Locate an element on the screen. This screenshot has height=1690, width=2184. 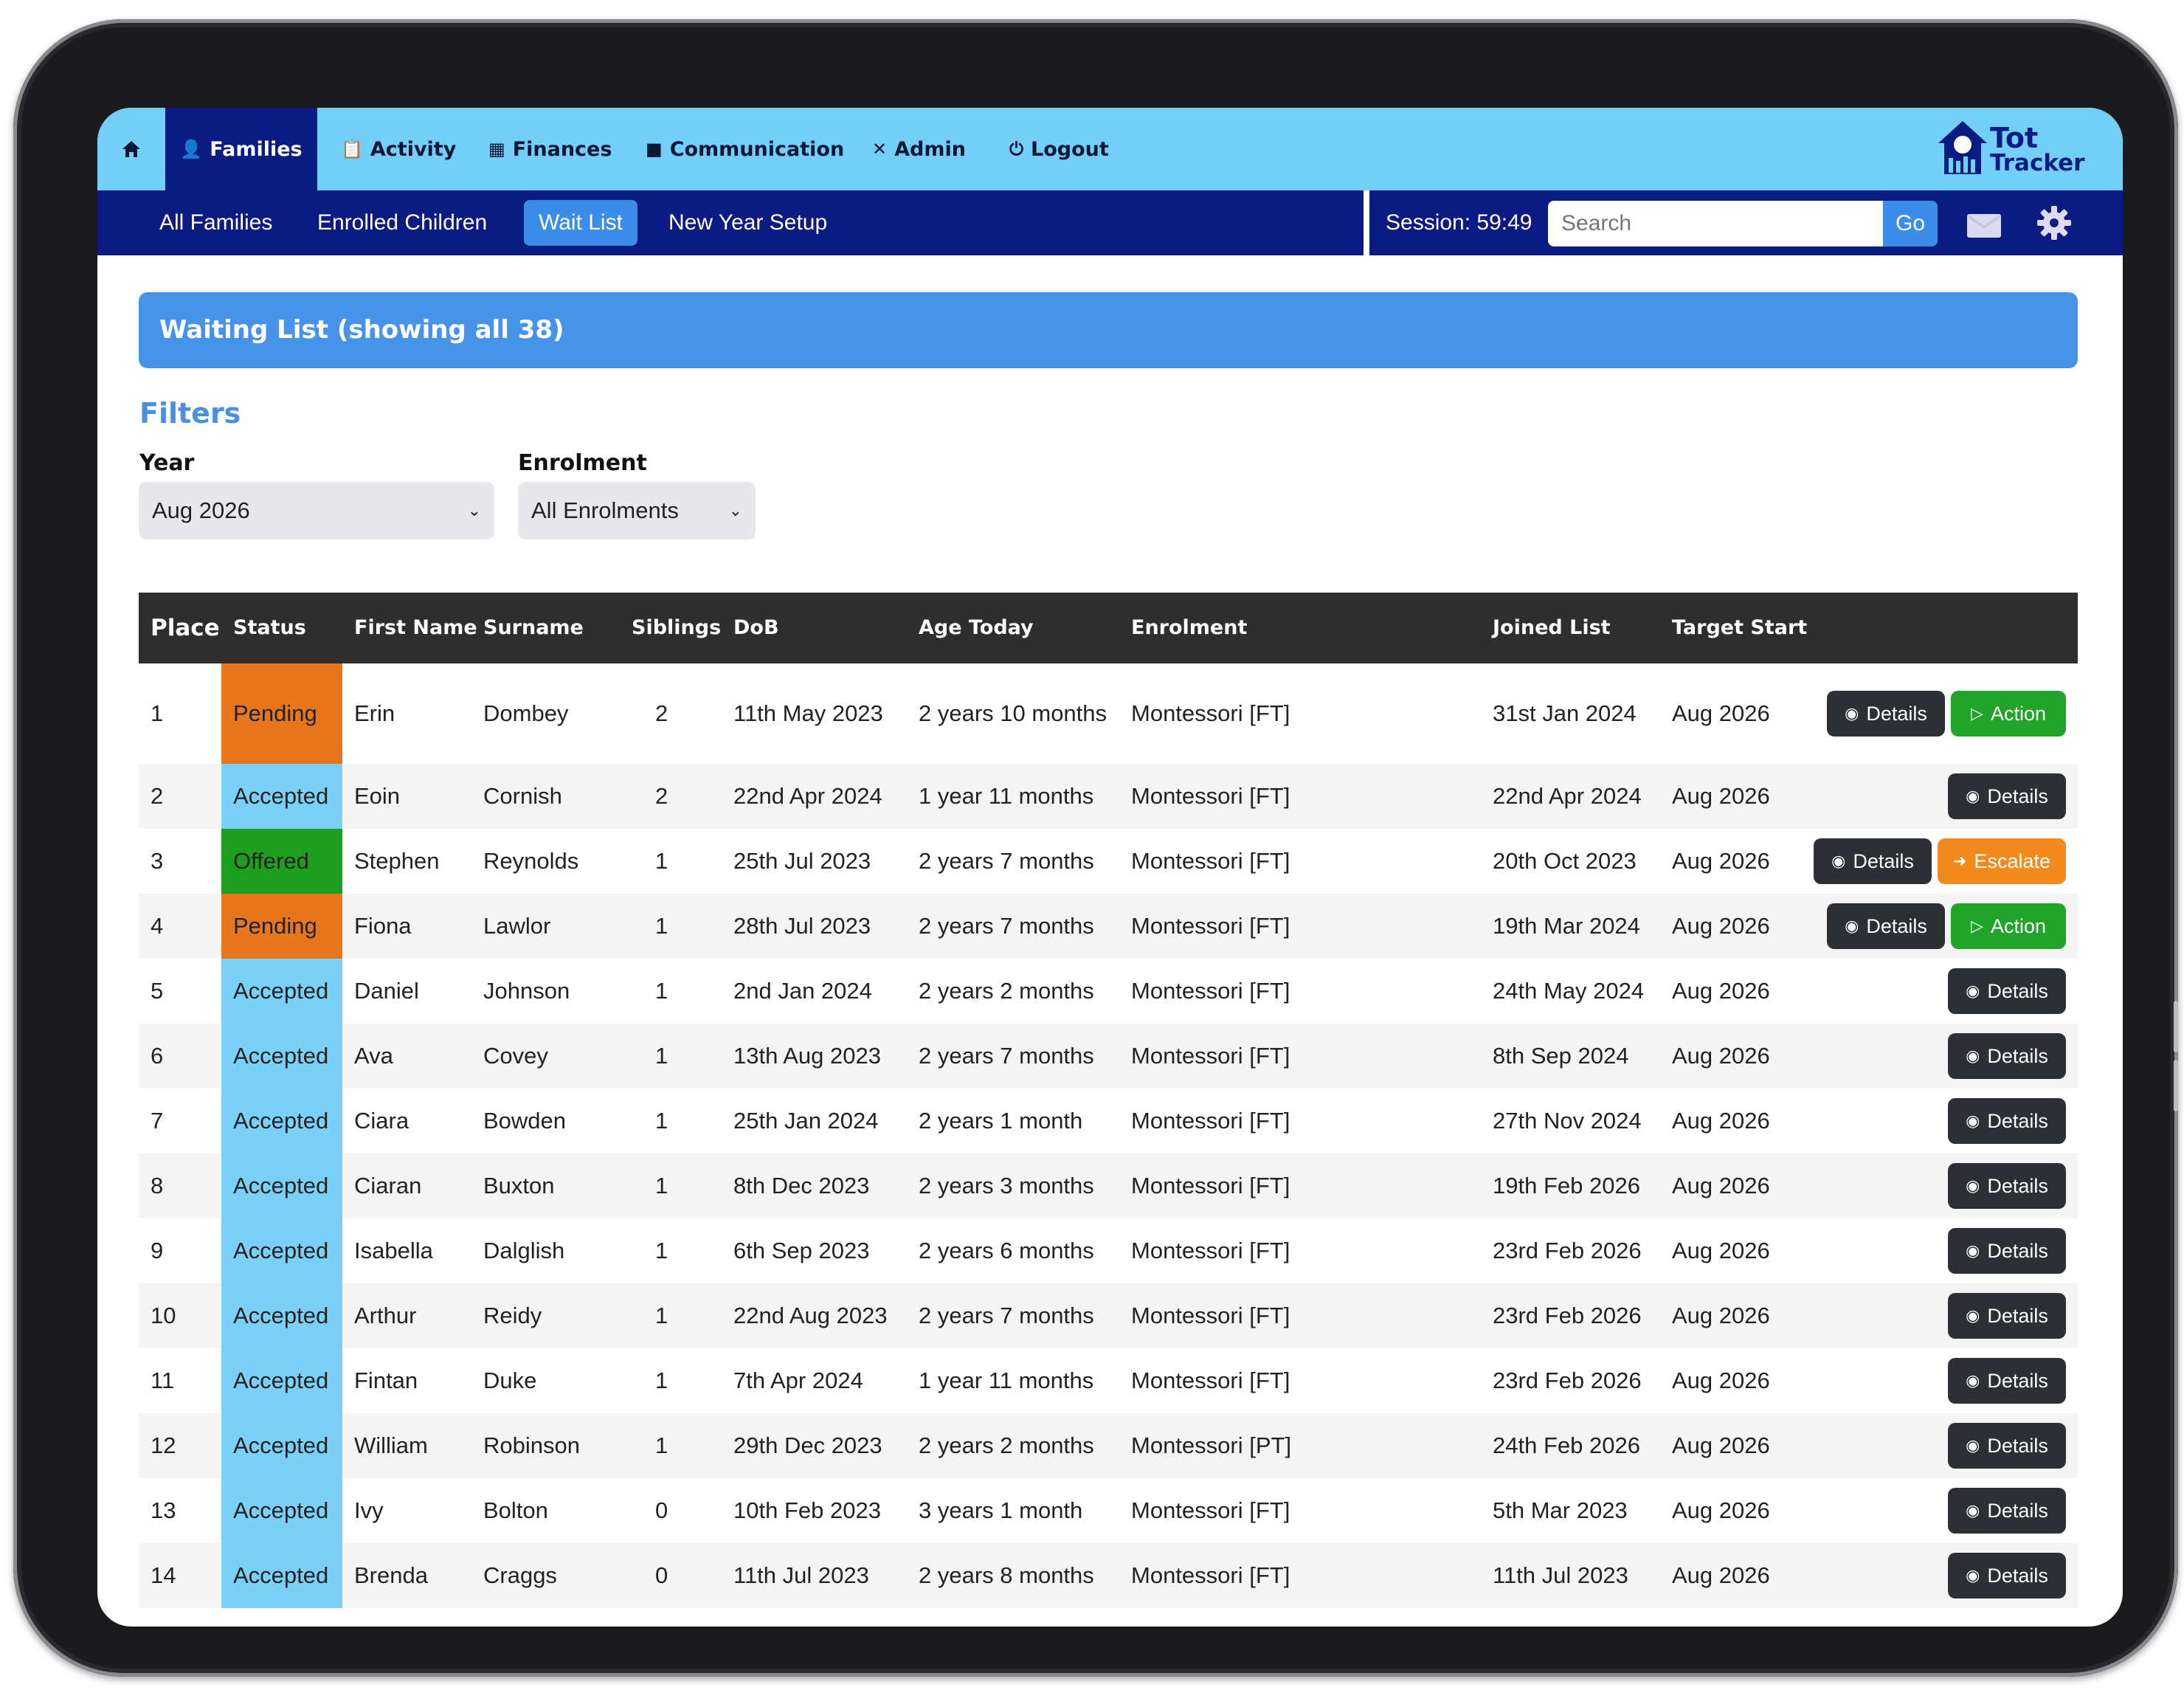
surname-cell: Reidy is located at coordinates (513, 1316).